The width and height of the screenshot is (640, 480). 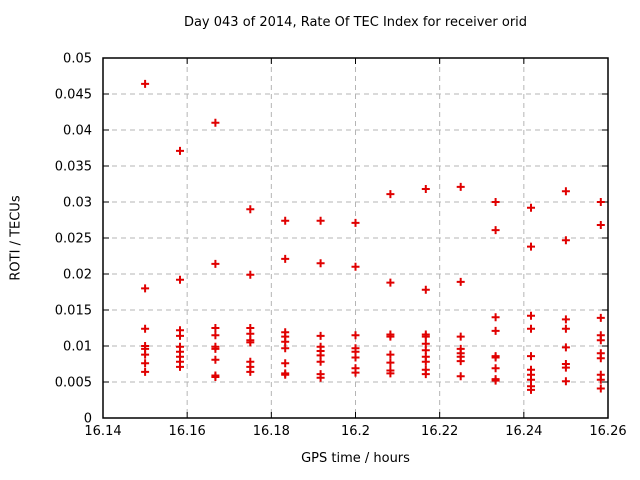 I want to click on y-tick-label: 0.01, so click(x=77, y=347).